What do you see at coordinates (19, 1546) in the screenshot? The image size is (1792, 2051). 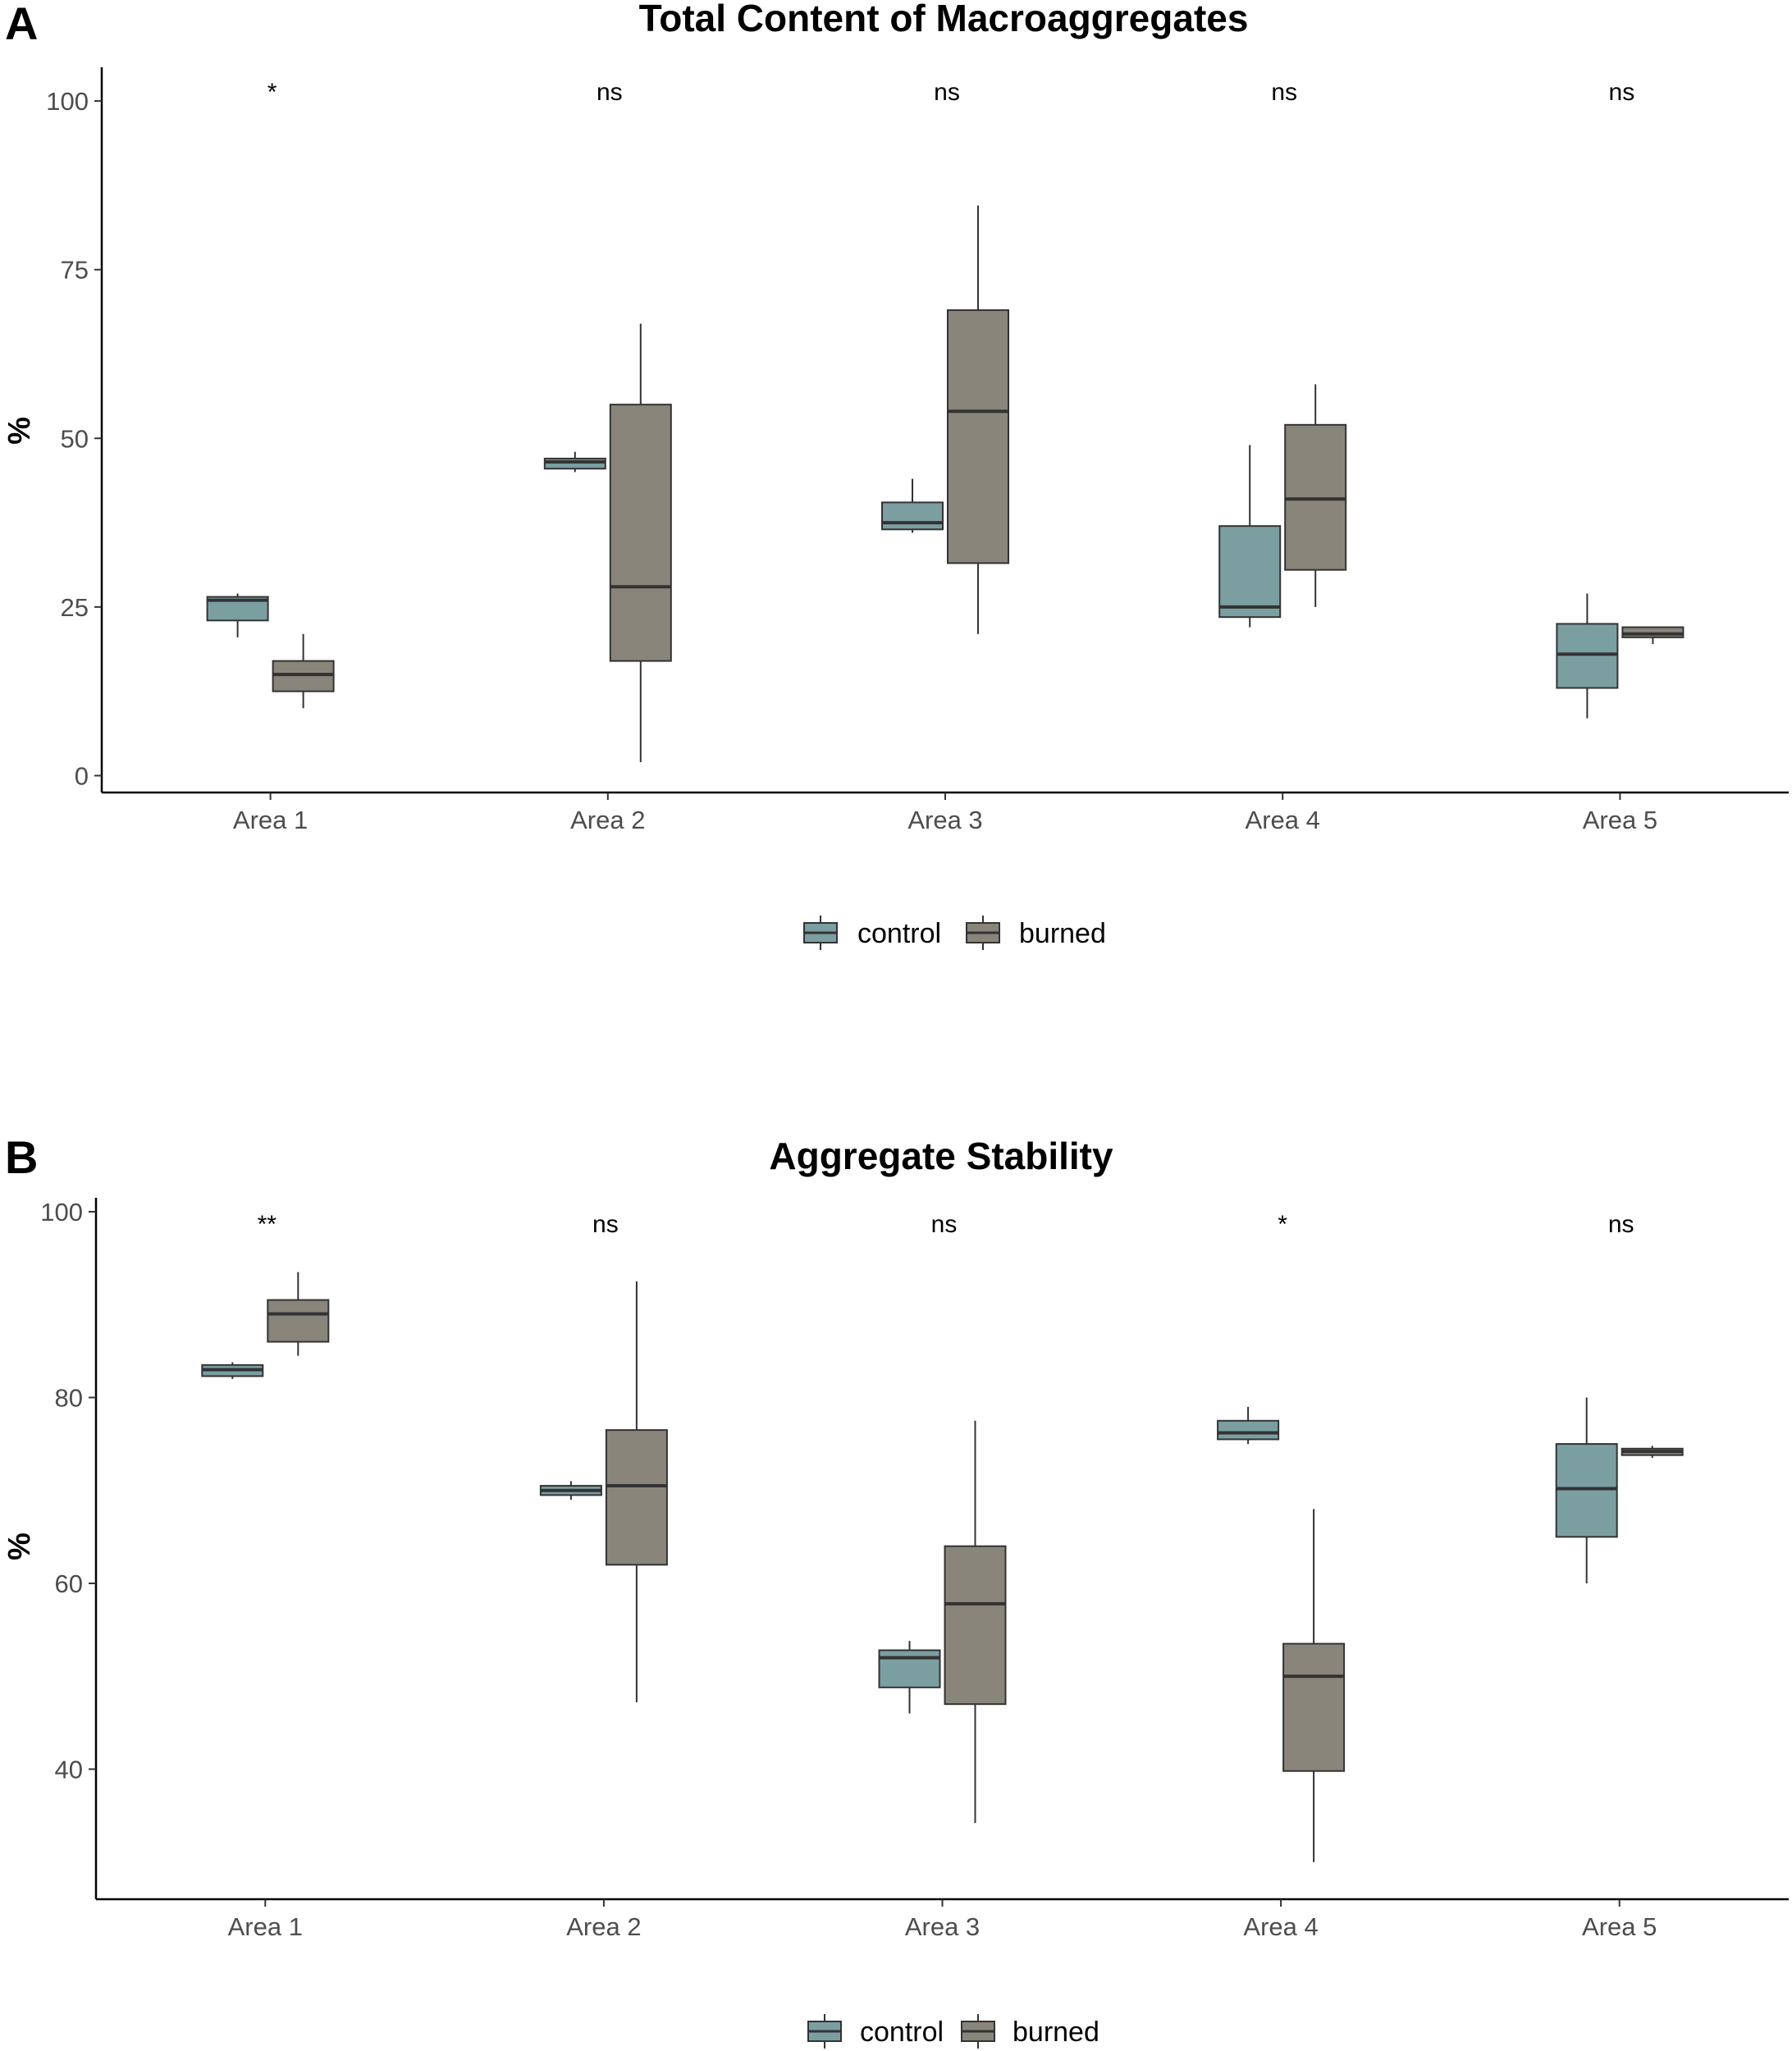 I see `panel-b-y-axis-label: %` at bounding box center [19, 1546].